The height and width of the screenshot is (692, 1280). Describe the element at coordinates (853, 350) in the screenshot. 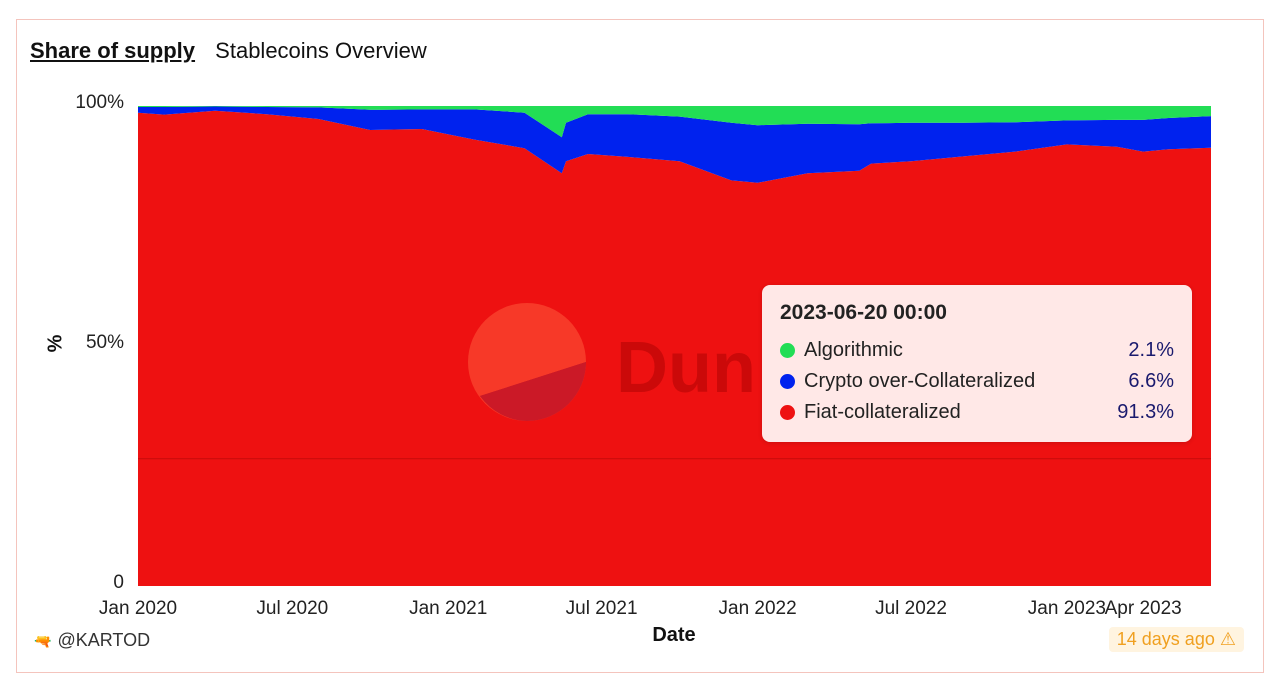

I see `tooltip-series-name: Algorithmic` at that location.